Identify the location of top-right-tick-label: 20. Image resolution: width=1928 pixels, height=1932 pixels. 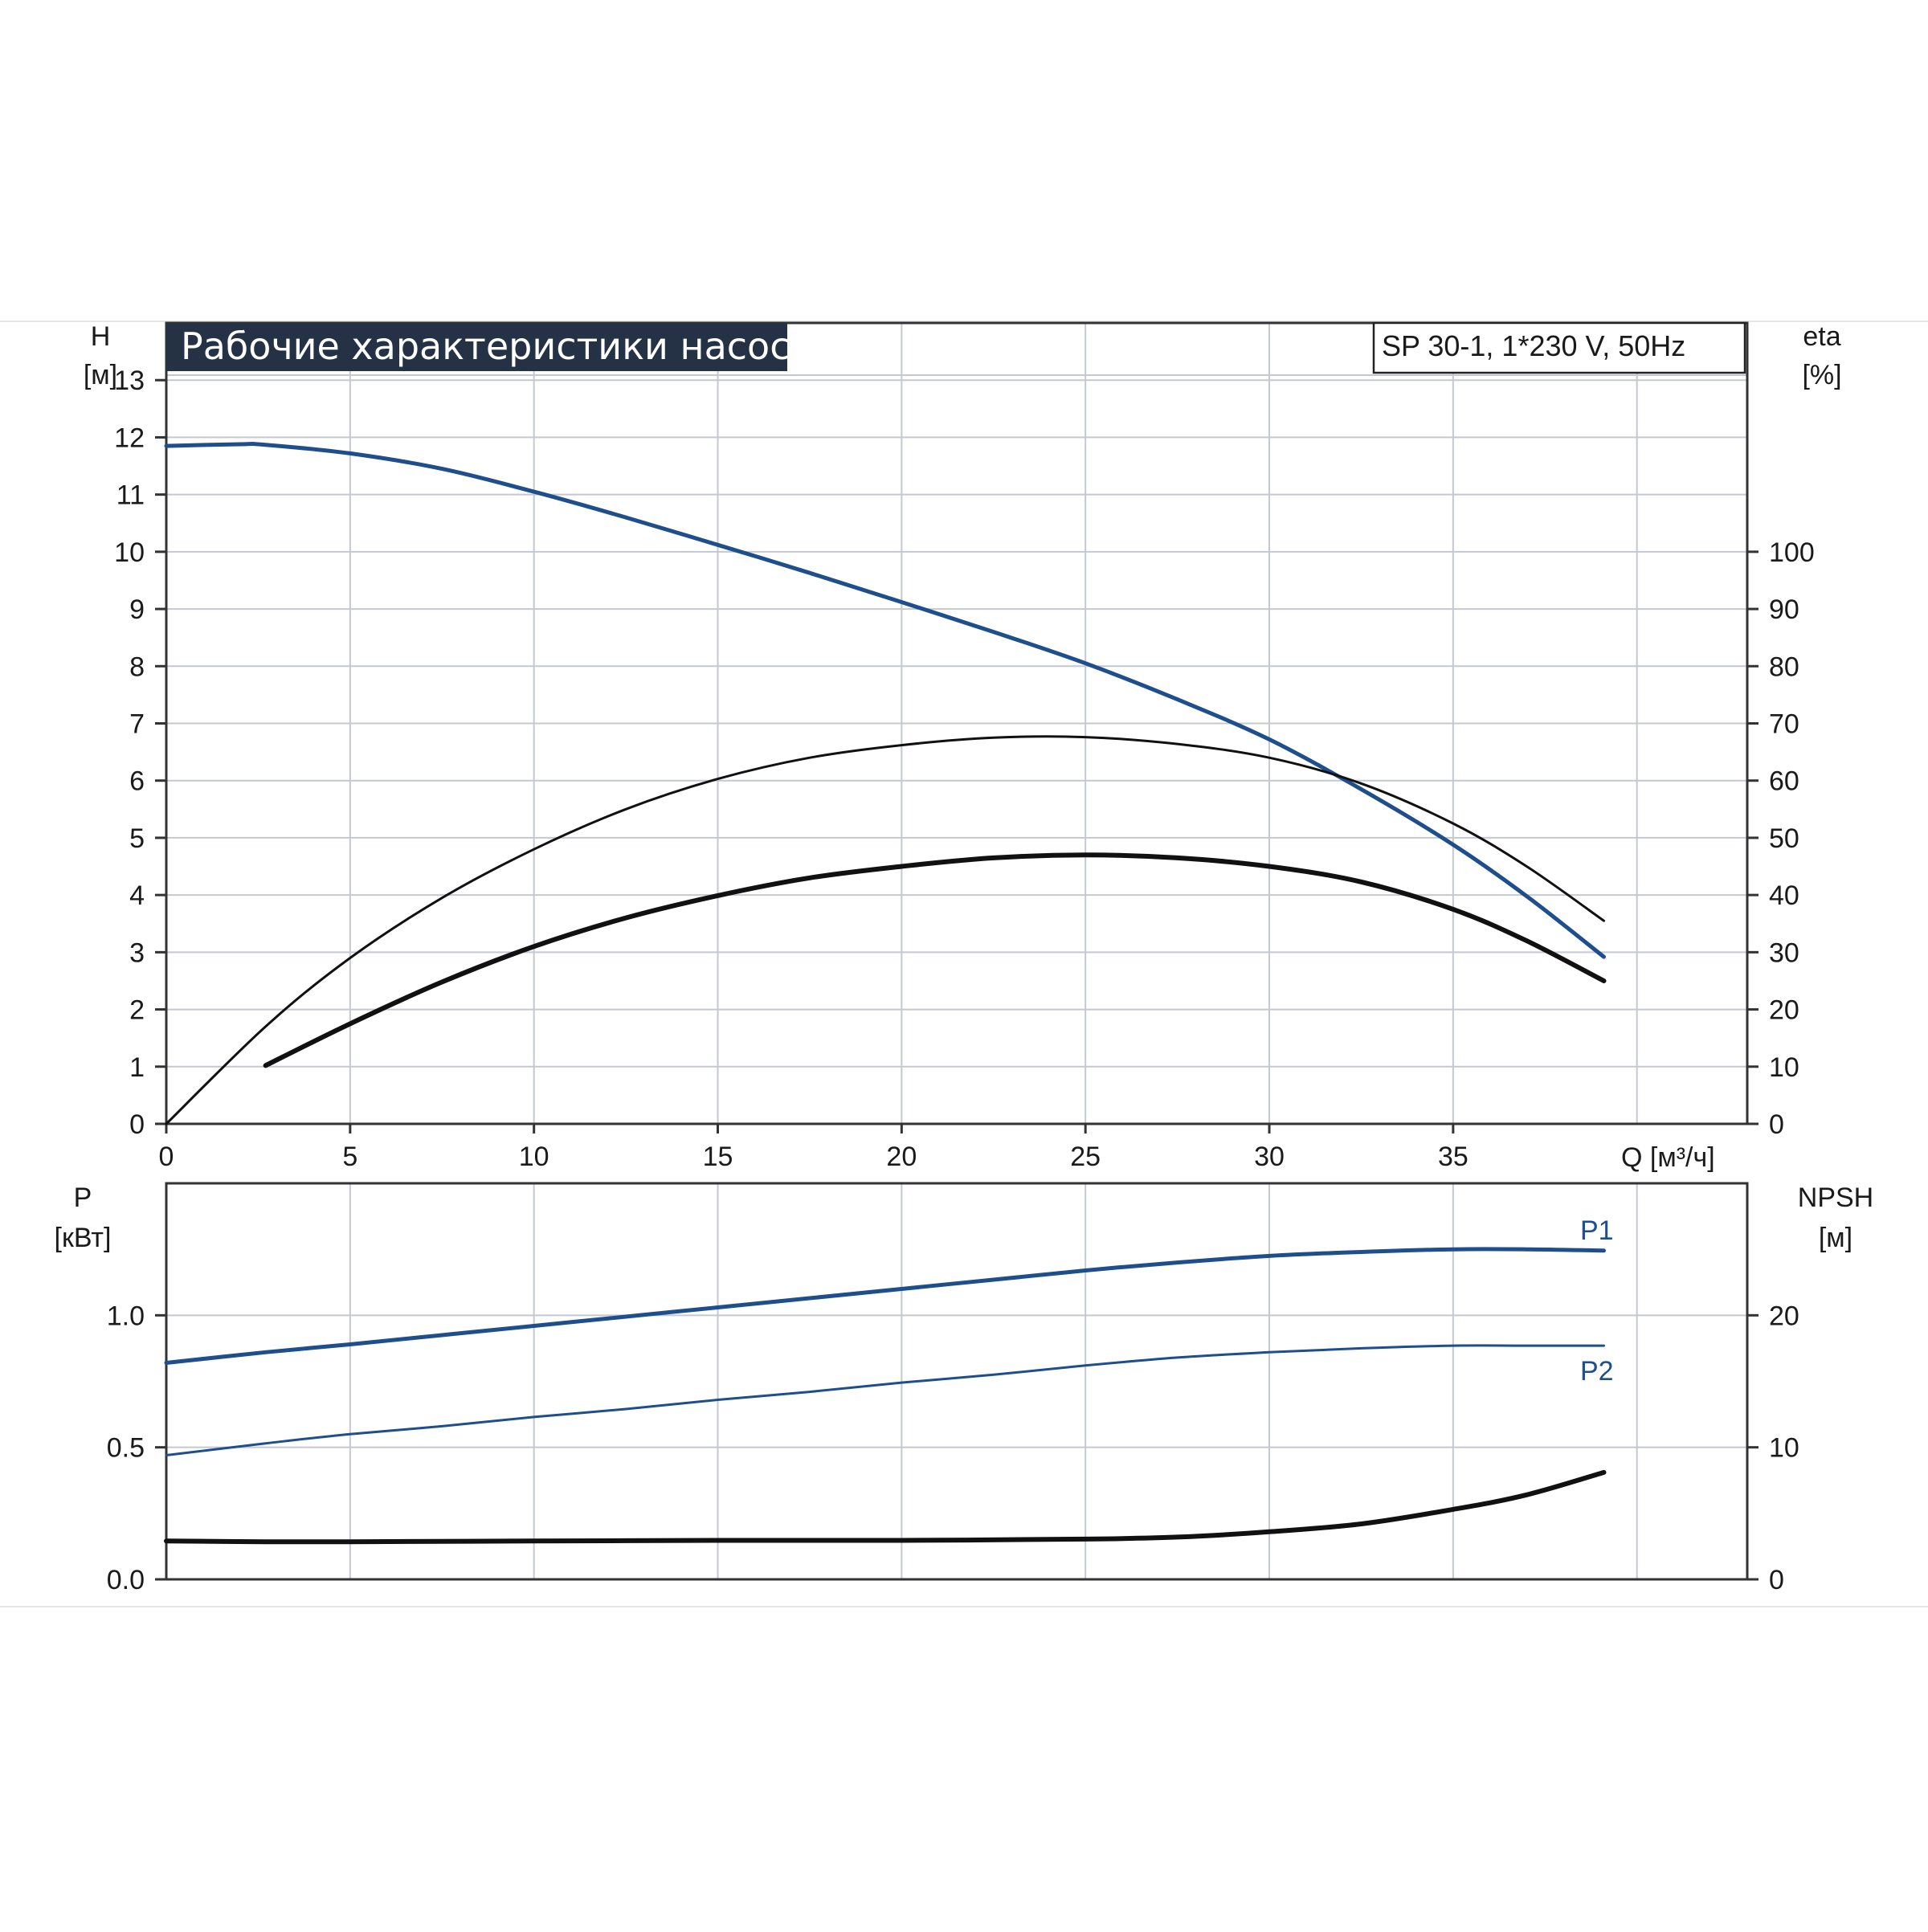
(1784, 1011).